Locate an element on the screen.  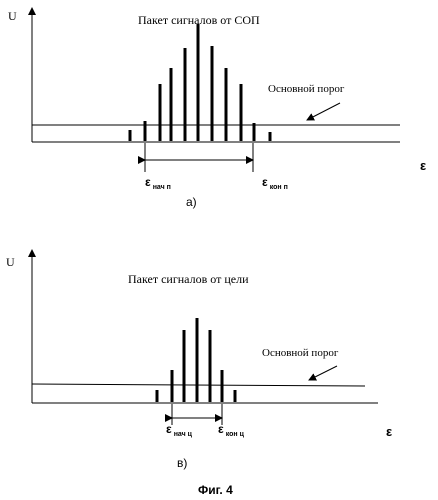
panel-a-pulses is located at coordinates (200, 82).